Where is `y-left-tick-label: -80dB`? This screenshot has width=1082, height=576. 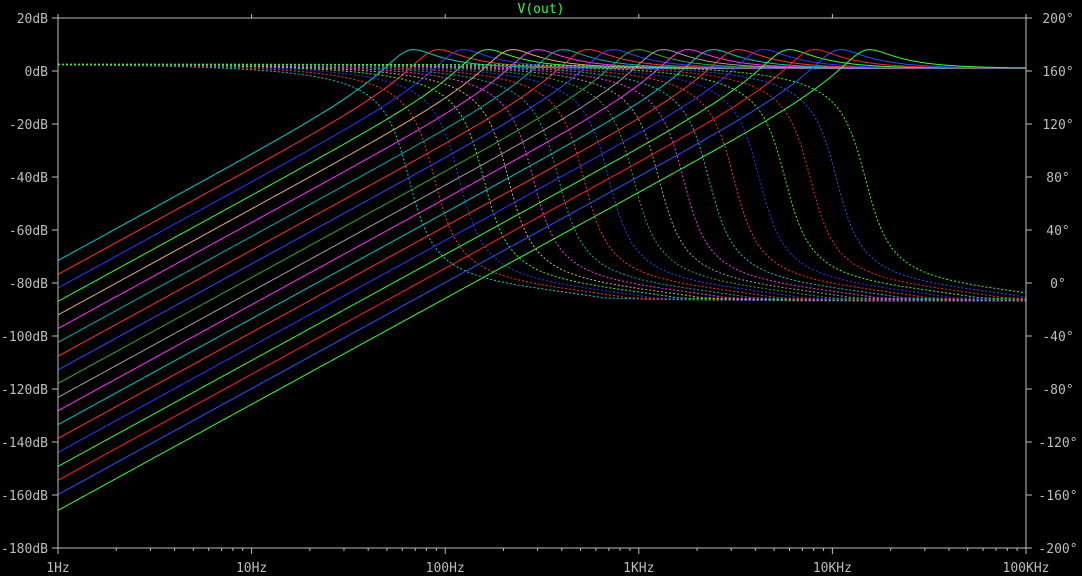 y-left-tick-label: -80dB is located at coordinates (28, 284).